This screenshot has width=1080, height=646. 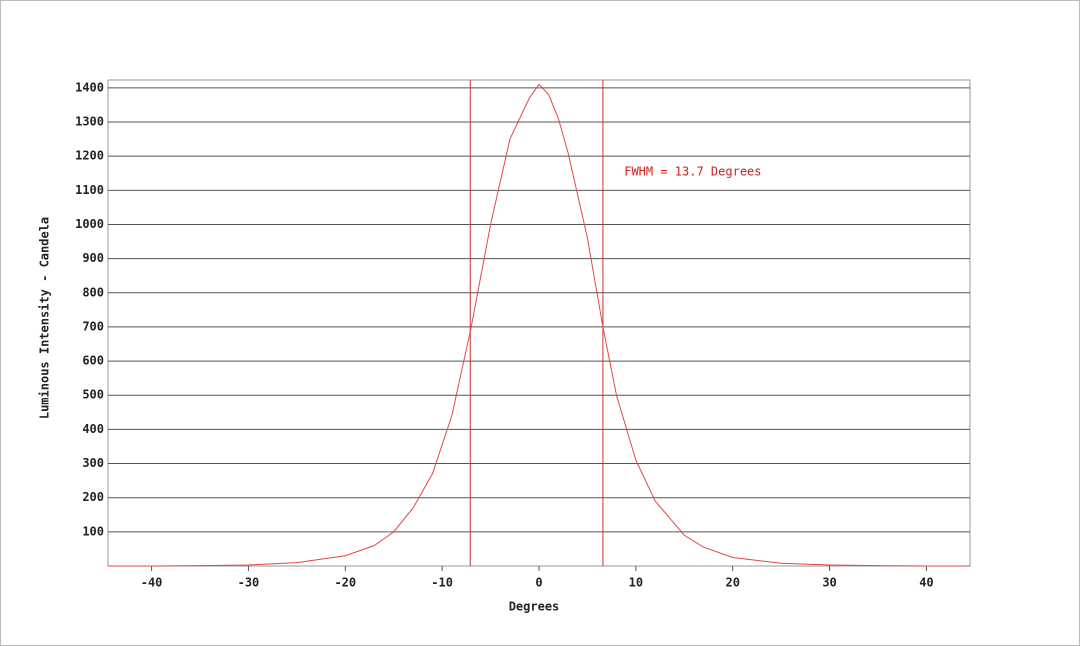 What do you see at coordinates (45, 318) in the screenshot?
I see `y-axis-label: Luminous Intensity - Candela` at bounding box center [45, 318].